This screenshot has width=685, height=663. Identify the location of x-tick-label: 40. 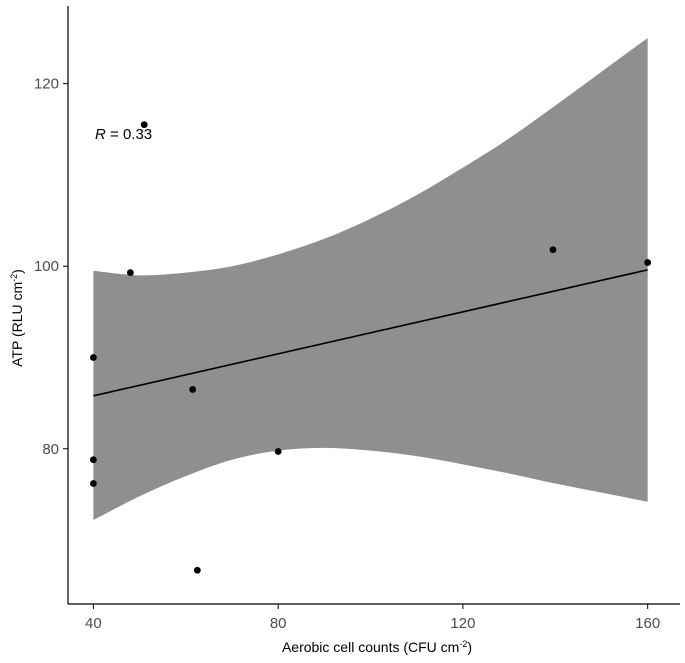
(93, 623).